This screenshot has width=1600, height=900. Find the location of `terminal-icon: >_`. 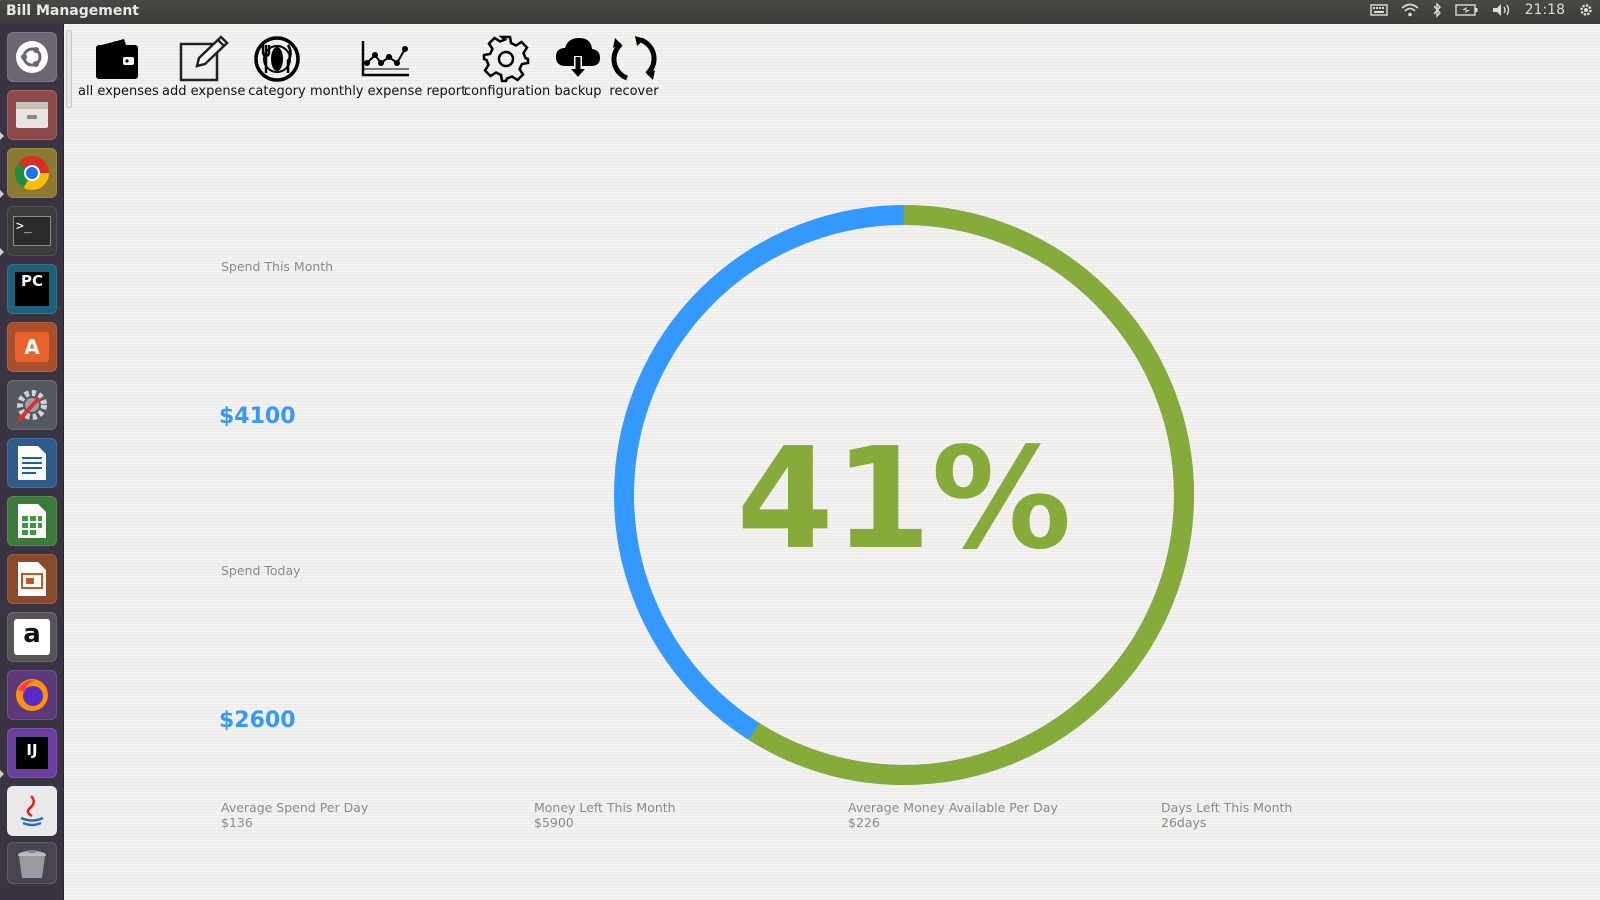

terminal-icon: >_ is located at coordinates (32, 231).